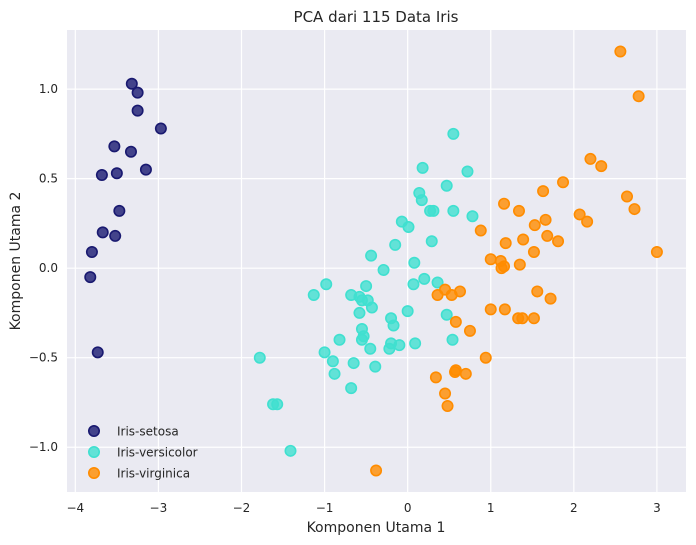 This screenshot has width=696, height=545. Describe the element at coordinates (48, 268) in the screenshot. I see `y-tick-label: 0.0` at that location.